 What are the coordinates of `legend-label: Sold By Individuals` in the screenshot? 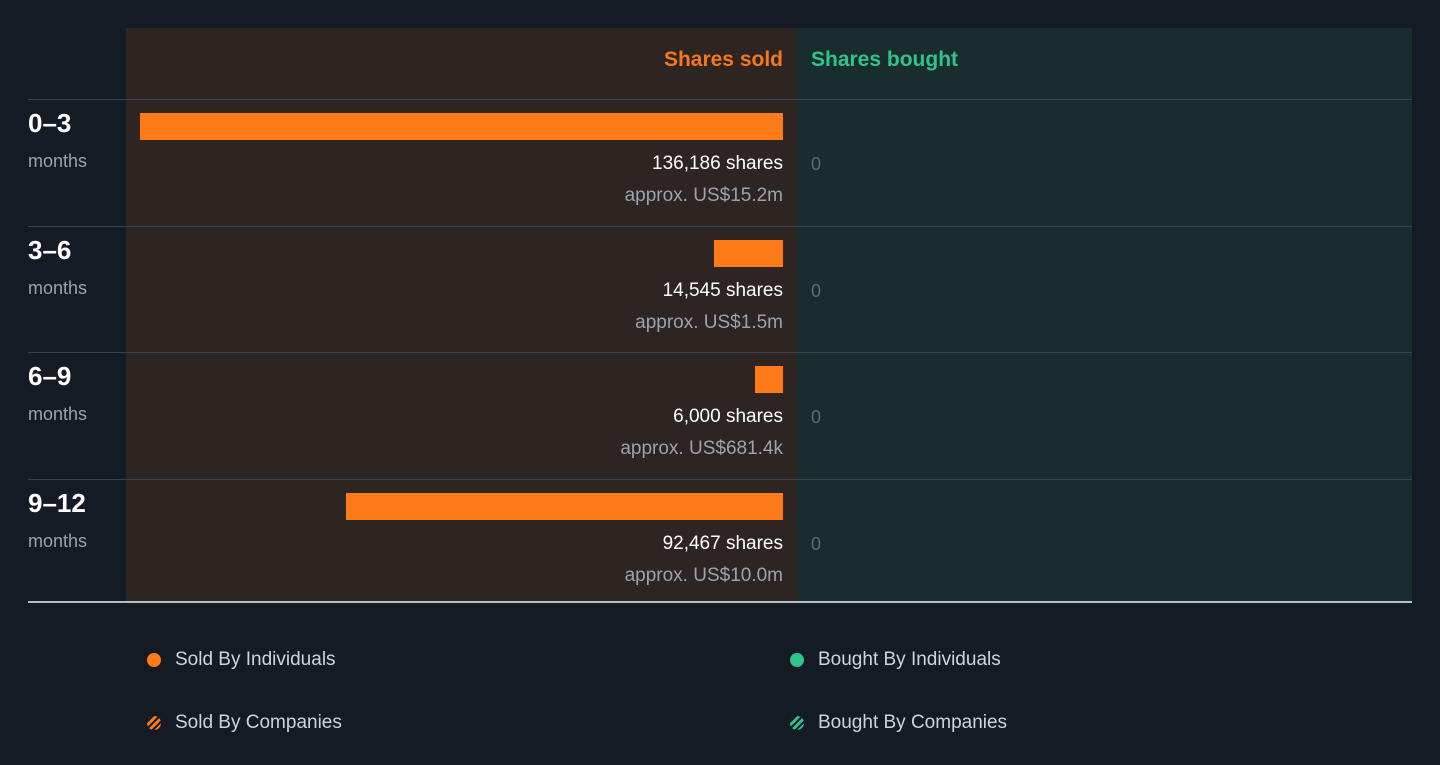 It's located at (255, 659).